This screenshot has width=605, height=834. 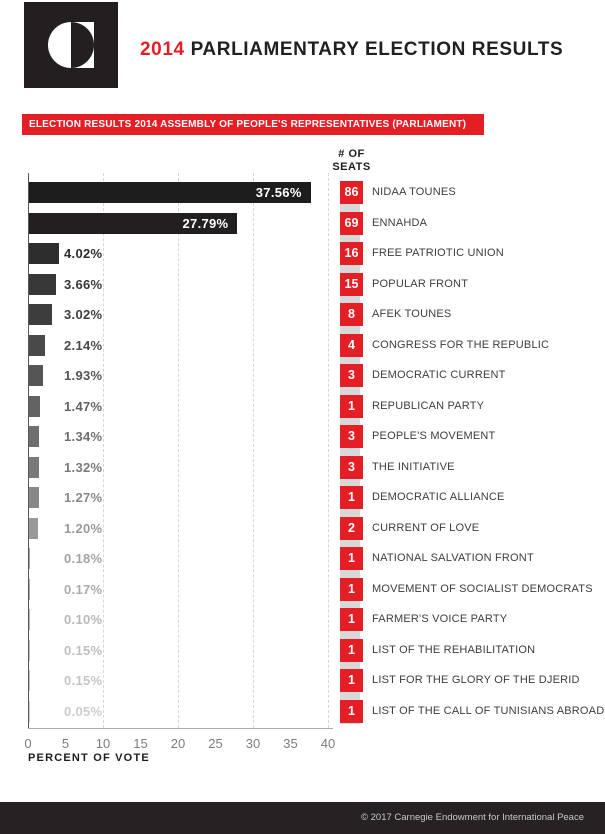 I want to click on party-label: POPULAR FRONT, so click(x=420, y=283).